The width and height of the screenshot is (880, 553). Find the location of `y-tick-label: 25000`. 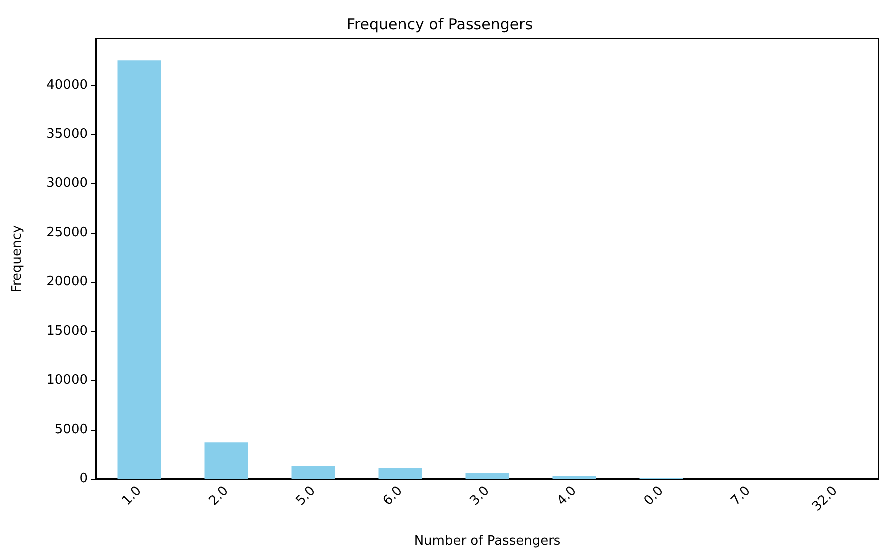

y-tick-label: 25000 is located at coordinates (67, 232).